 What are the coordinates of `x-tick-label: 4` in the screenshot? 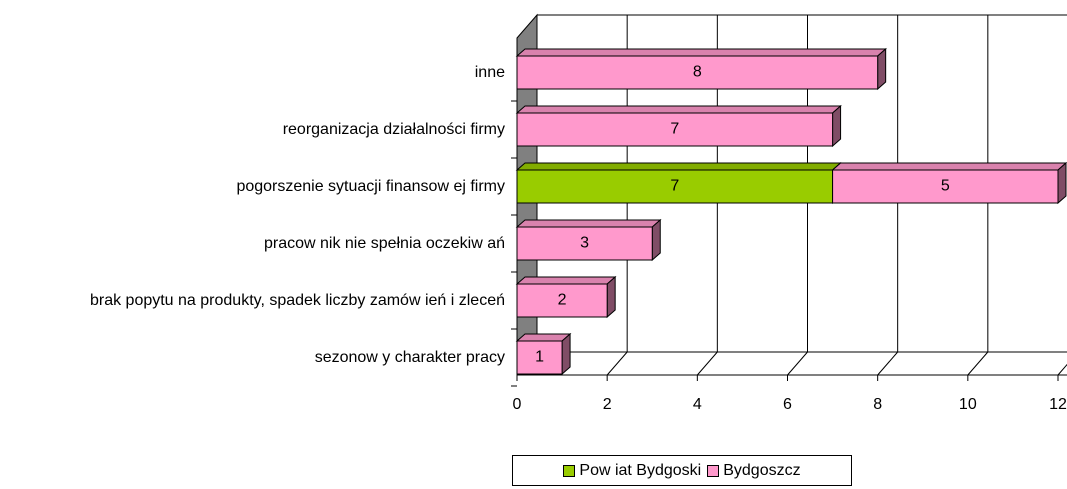 It's located at (697, 404).